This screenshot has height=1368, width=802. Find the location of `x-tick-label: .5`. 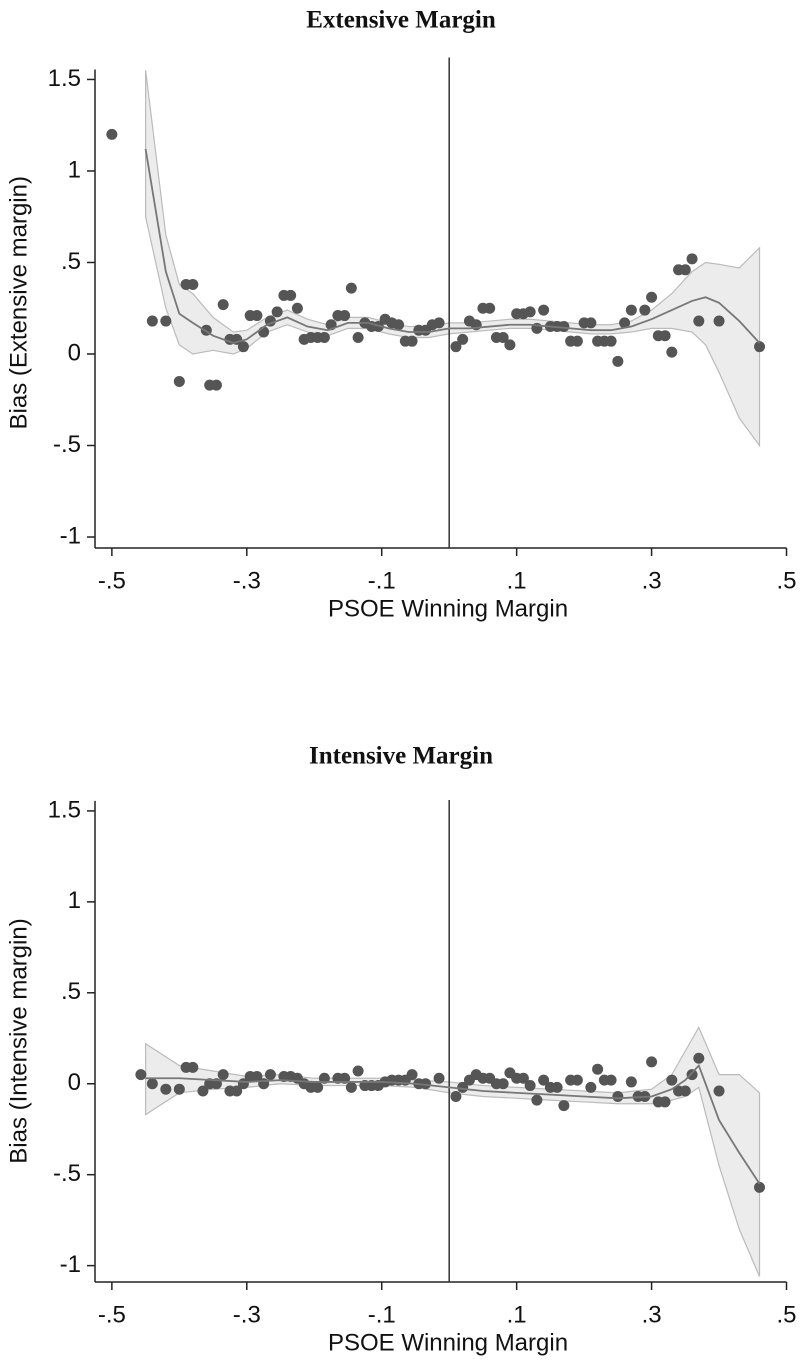

x-tick-label: .5 is located at coordinates (786, 580).